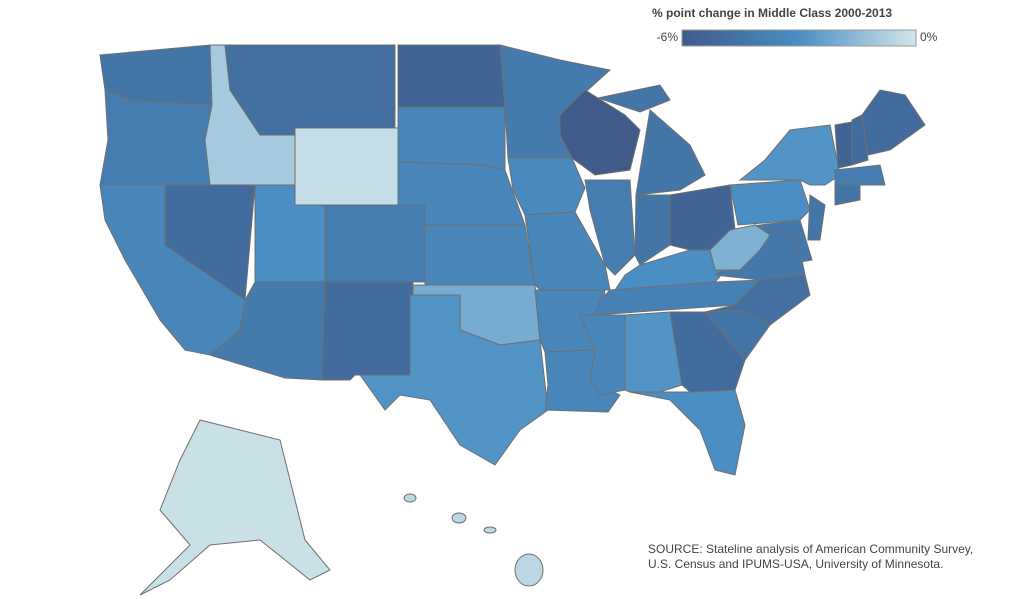 This screenshot has width=1024, height=599. I want to click on legend-tick-label: 0%, so click(929, 37).